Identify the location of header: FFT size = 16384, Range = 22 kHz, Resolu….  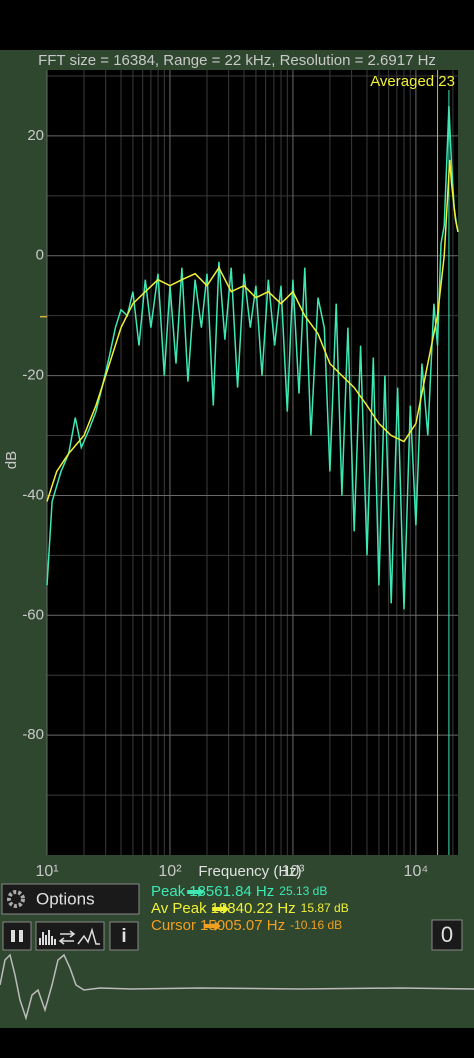
(237, 60).